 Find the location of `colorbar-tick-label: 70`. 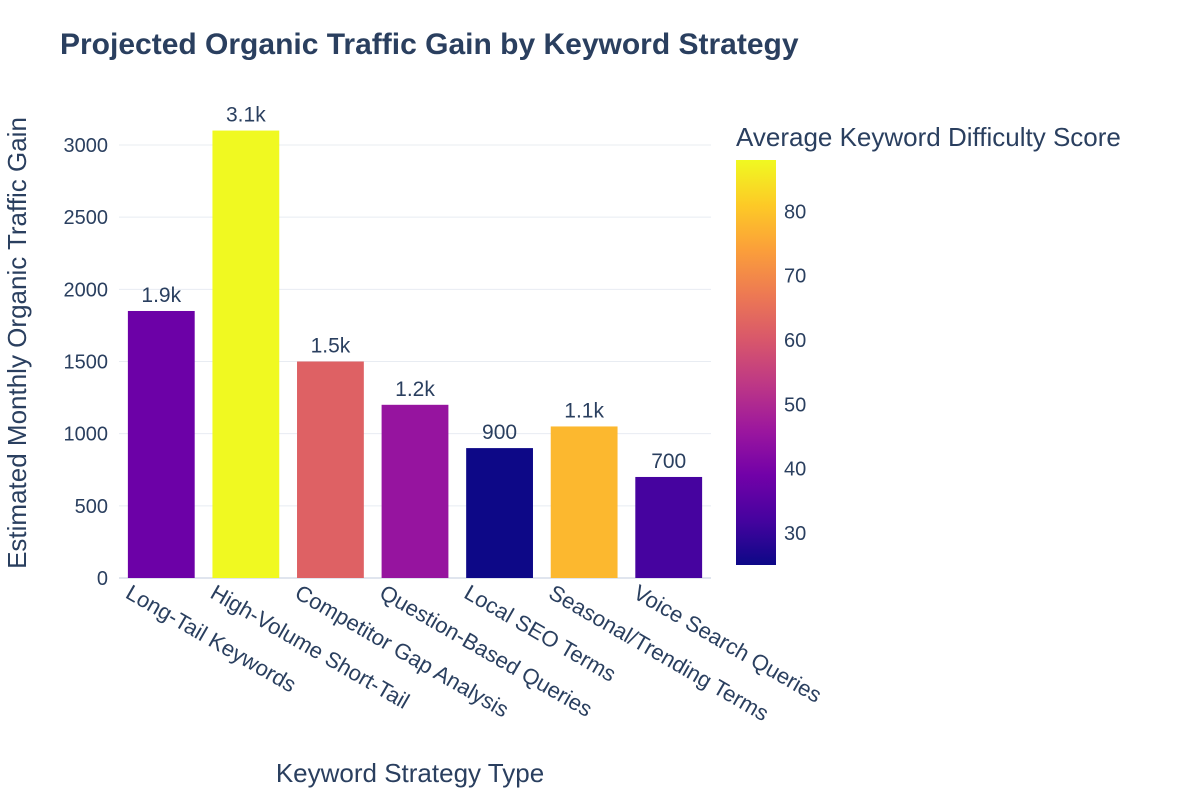

colorbar-tick-label: 70 is located at coordinates (795, 277).